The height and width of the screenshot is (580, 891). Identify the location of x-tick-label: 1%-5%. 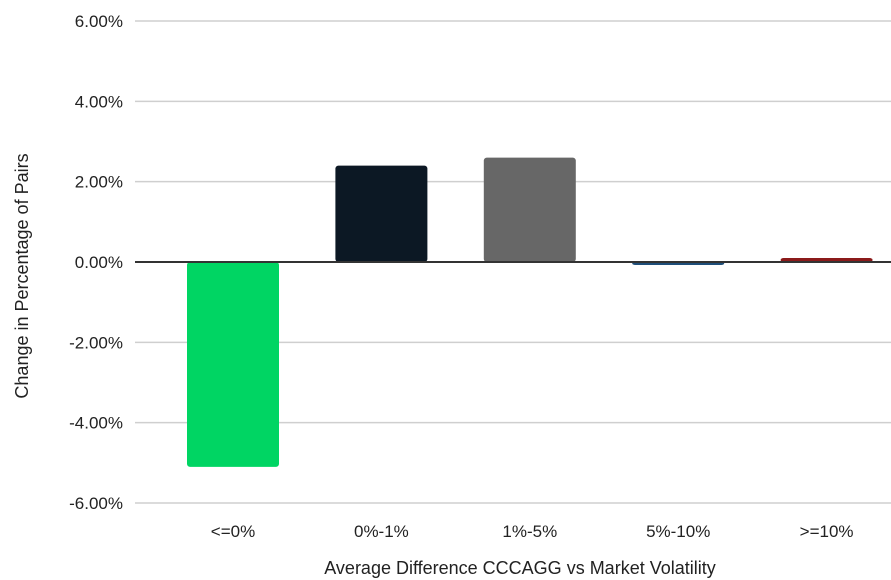
(529, 531).